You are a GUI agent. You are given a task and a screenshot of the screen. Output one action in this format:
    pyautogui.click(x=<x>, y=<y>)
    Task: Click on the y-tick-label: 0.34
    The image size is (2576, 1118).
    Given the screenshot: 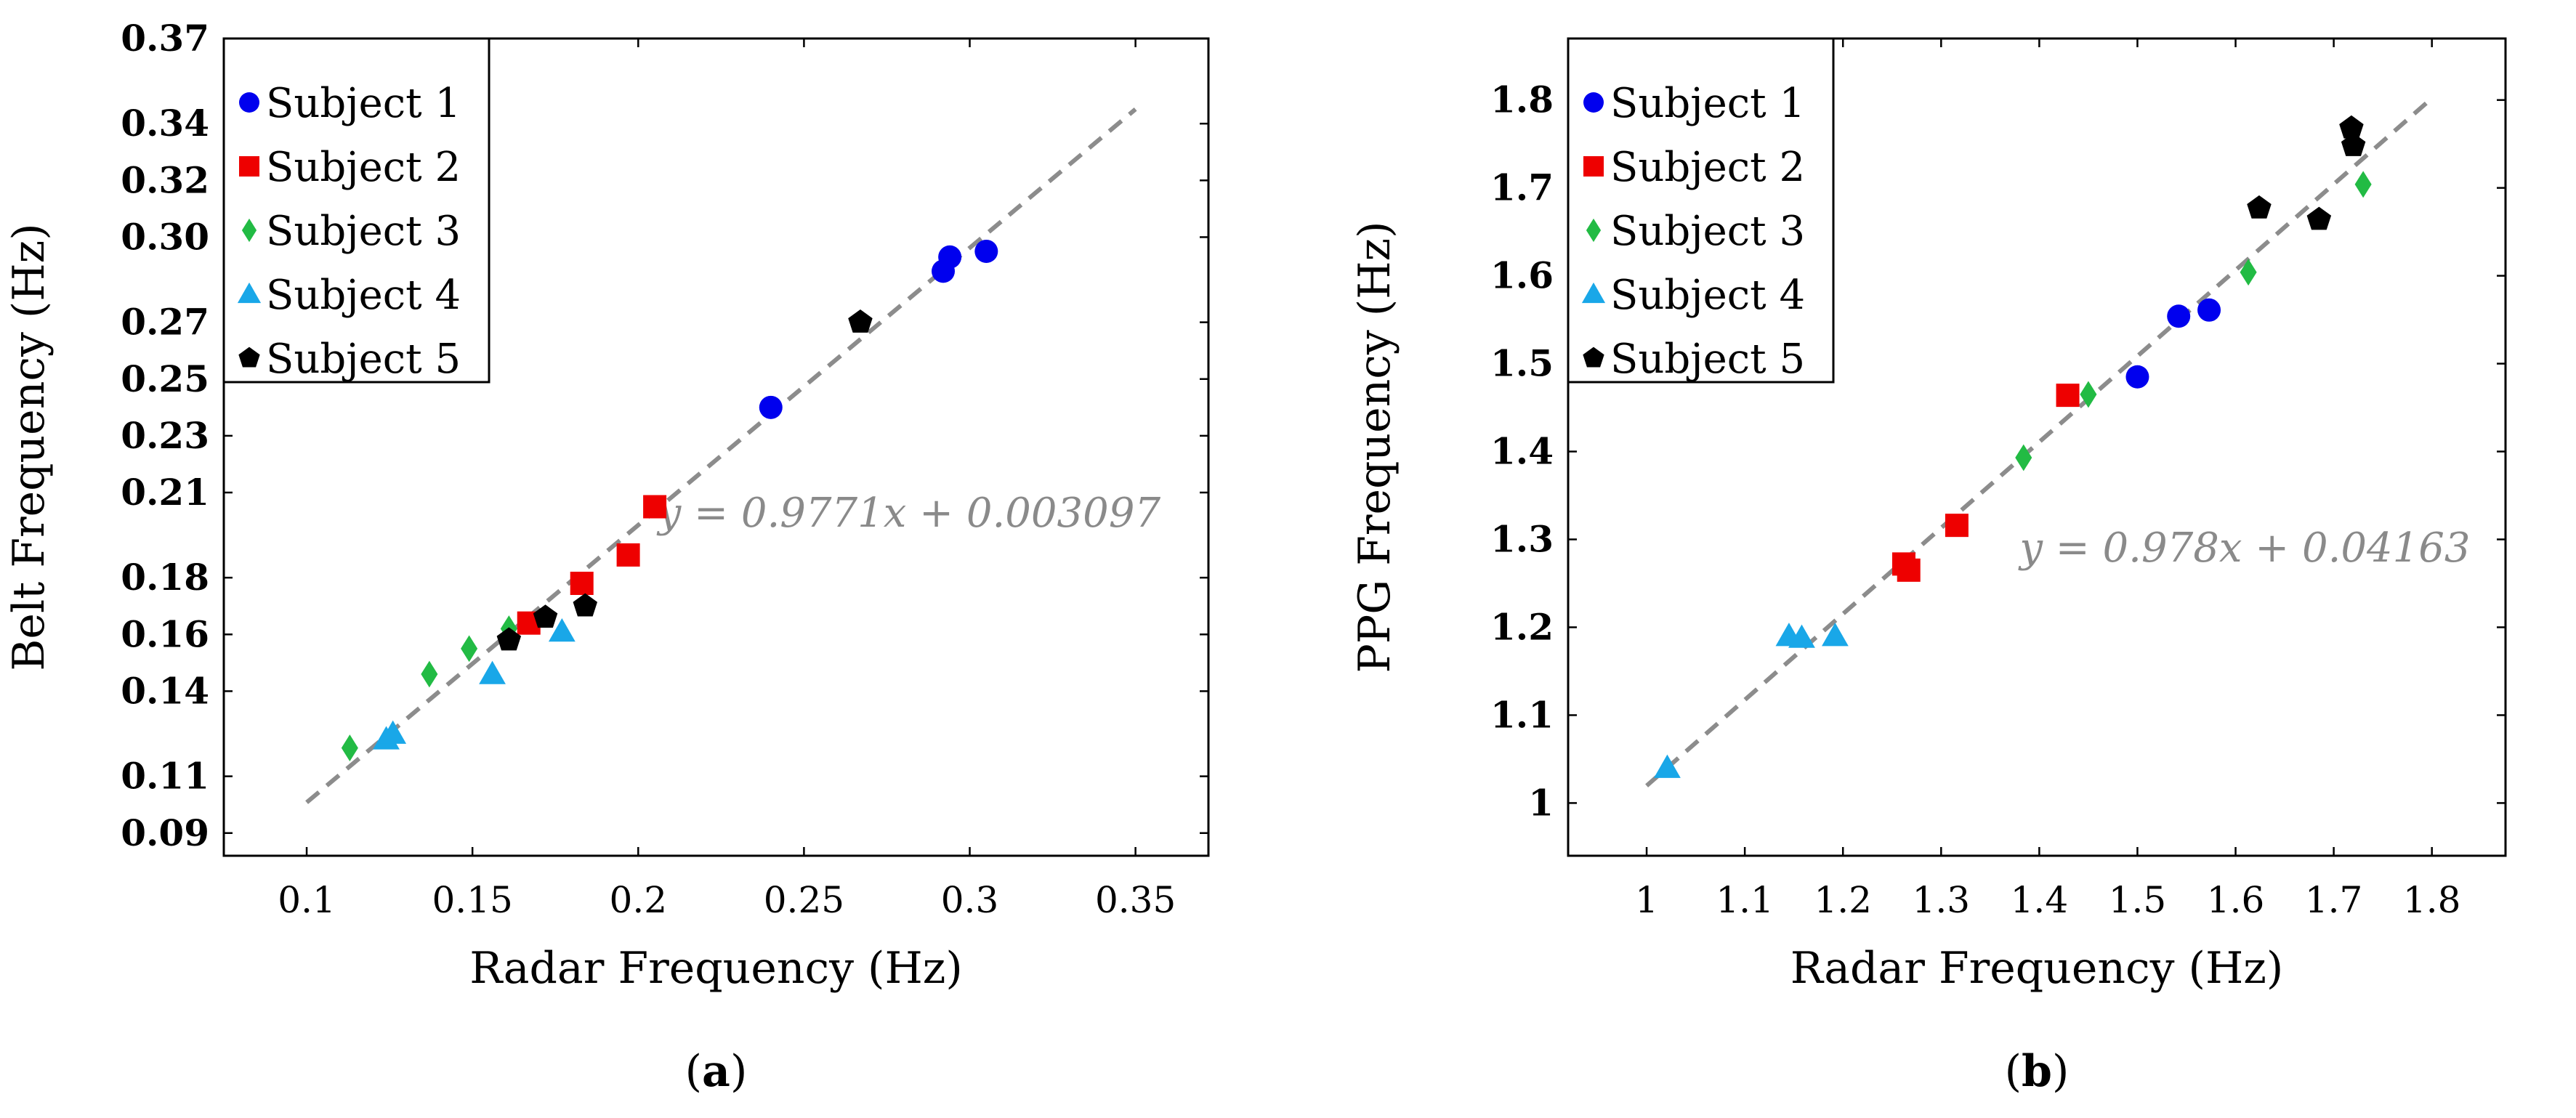 What is the action you would take?
    pyautogui.click(x=165, y=123)
    